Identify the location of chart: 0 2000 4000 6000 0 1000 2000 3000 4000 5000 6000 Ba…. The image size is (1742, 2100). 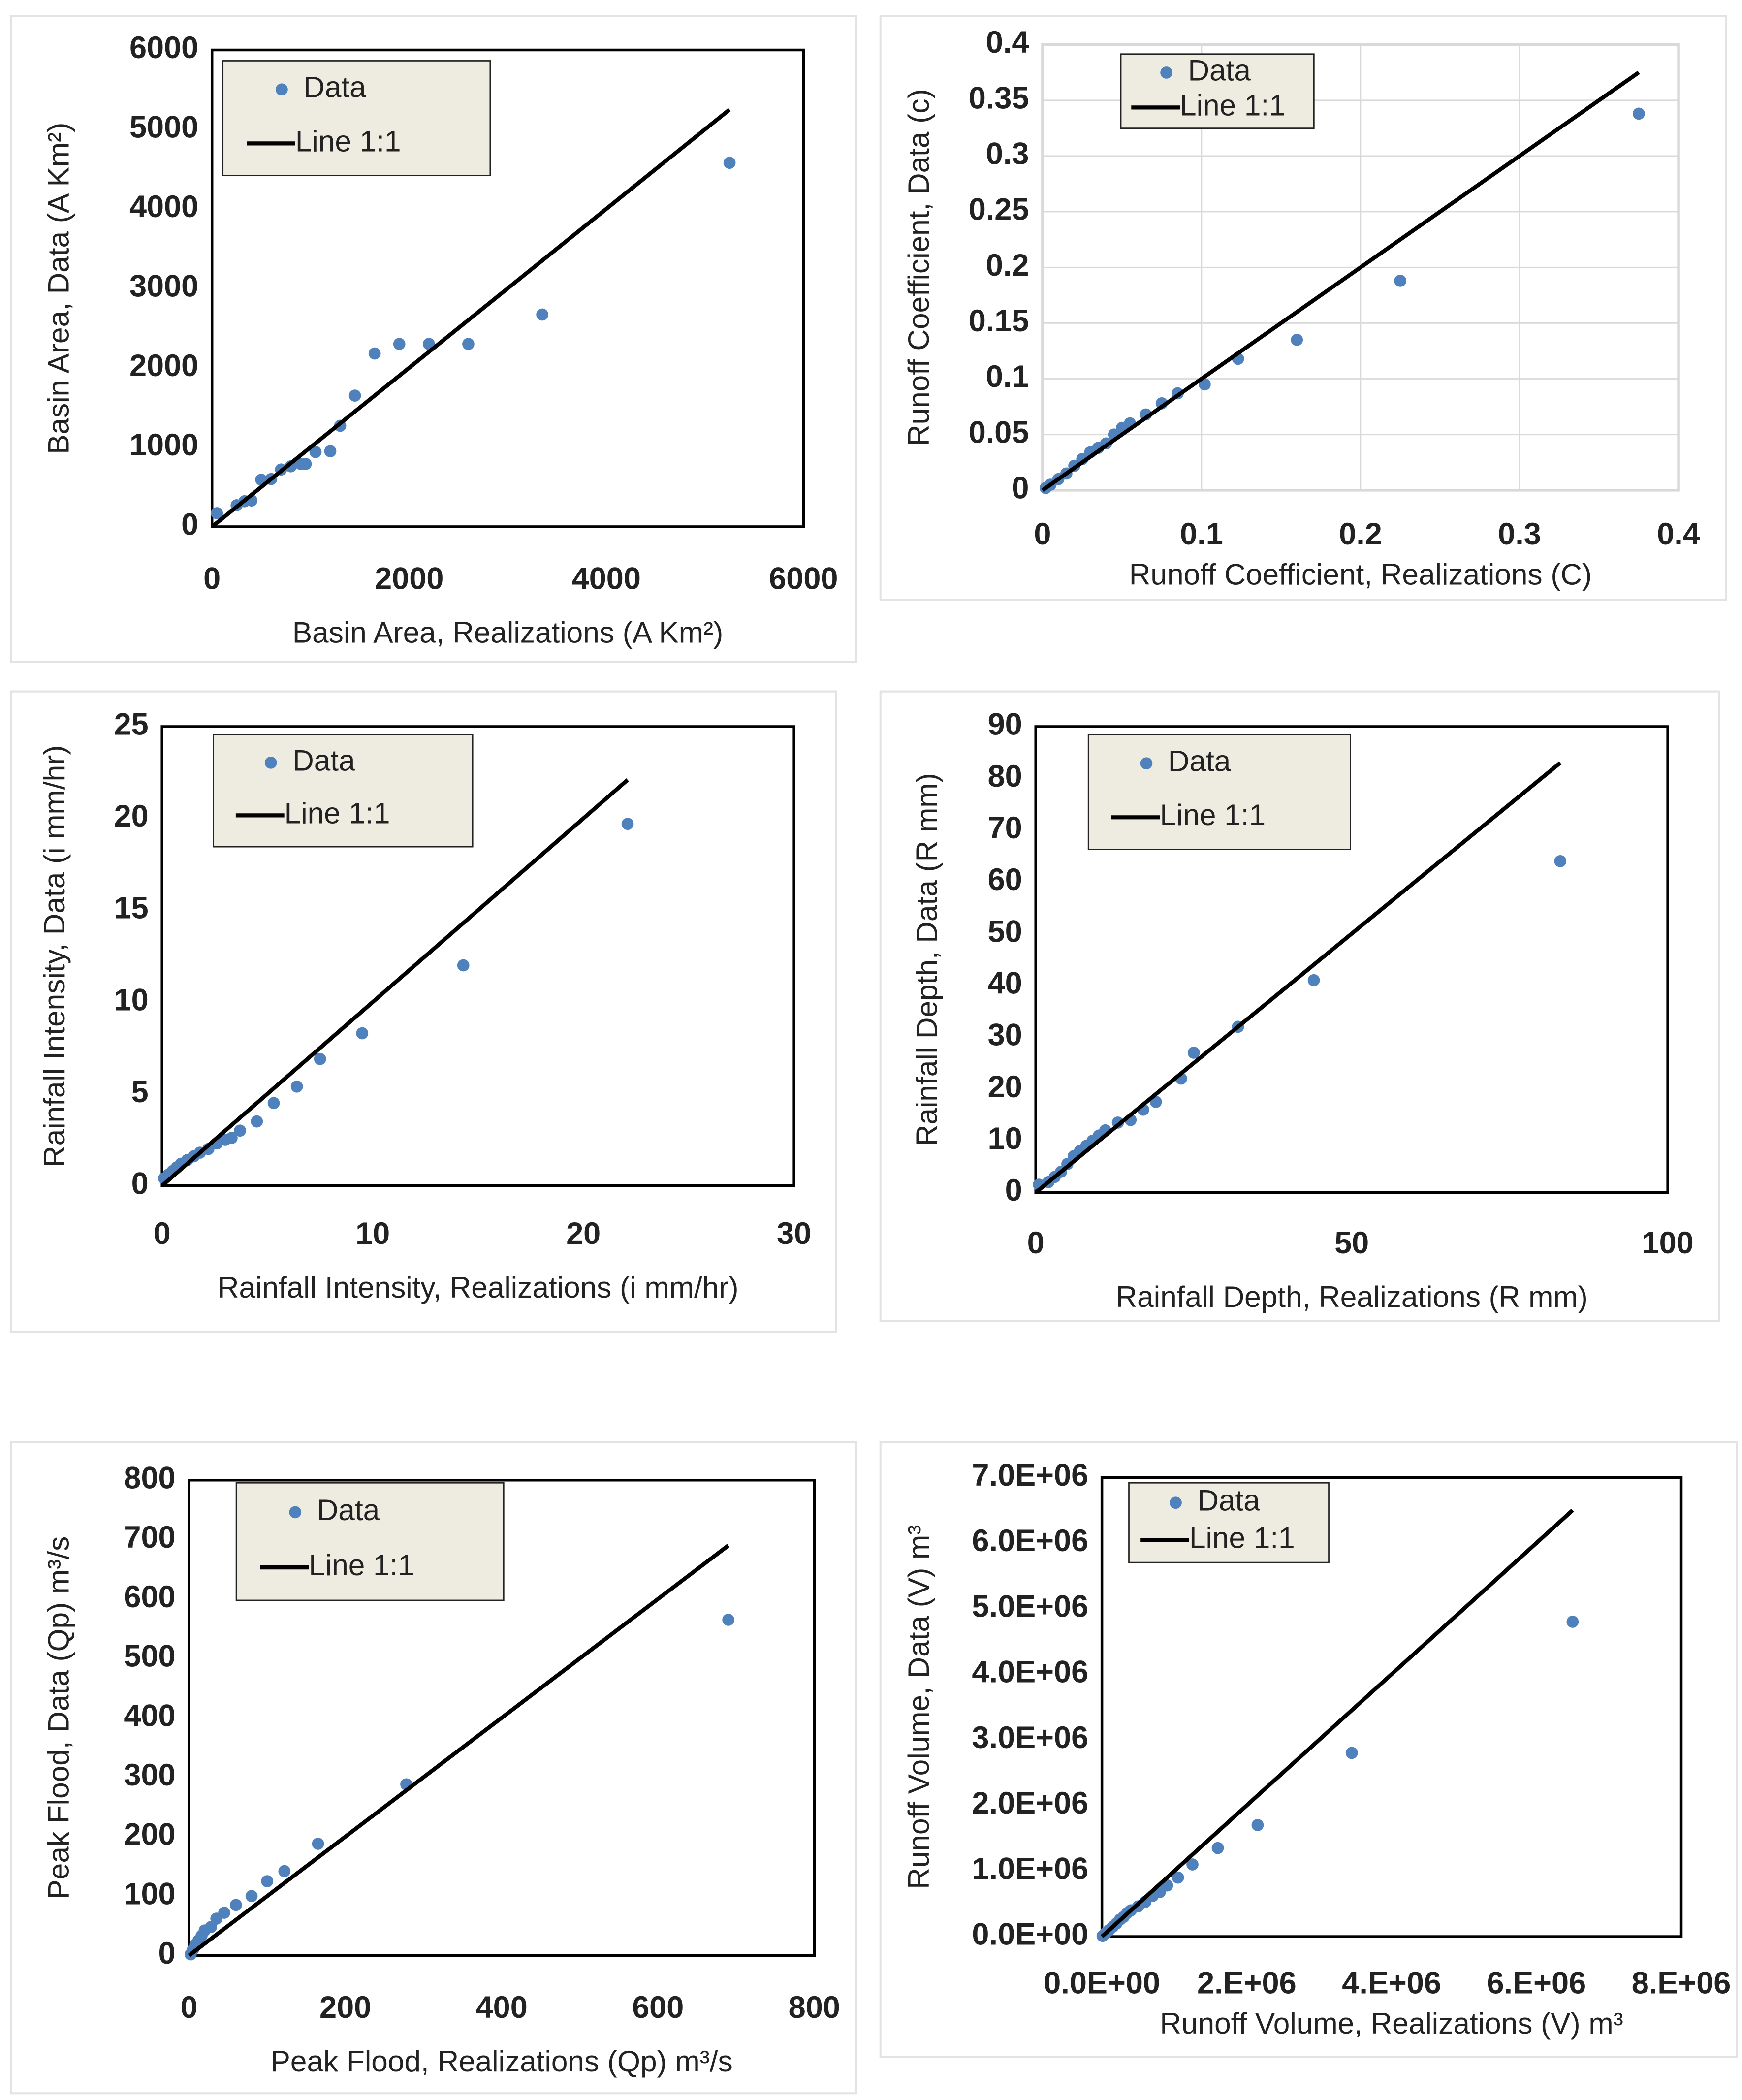
(439, 340).